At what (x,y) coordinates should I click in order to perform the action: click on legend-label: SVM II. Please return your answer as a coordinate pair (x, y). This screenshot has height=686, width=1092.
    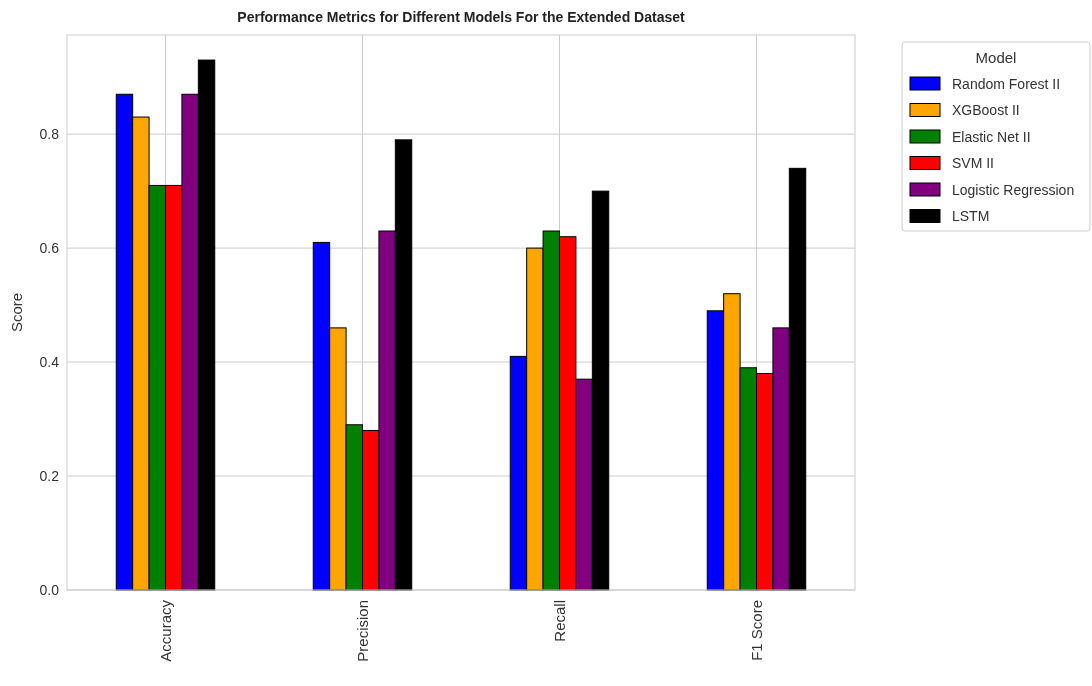
    Looking at the image, I should click on (973, 163).